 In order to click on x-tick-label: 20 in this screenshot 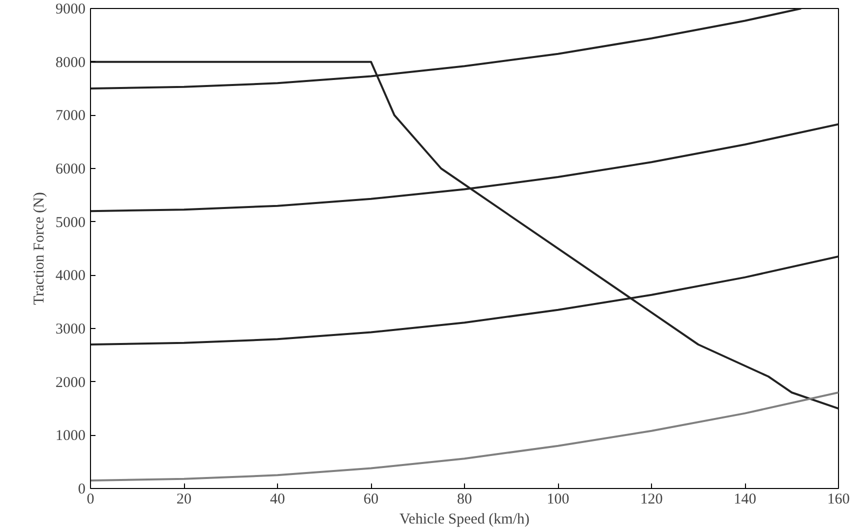, I will do `click(184, 500)`.